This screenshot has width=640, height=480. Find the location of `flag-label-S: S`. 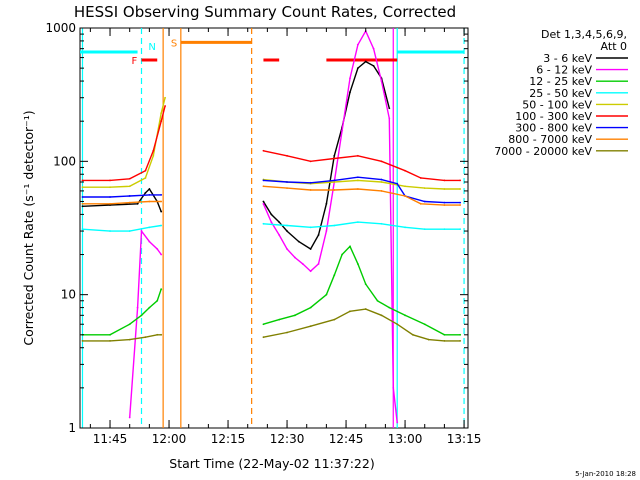

flag-label-S: S is located at coordinates (174, 43).